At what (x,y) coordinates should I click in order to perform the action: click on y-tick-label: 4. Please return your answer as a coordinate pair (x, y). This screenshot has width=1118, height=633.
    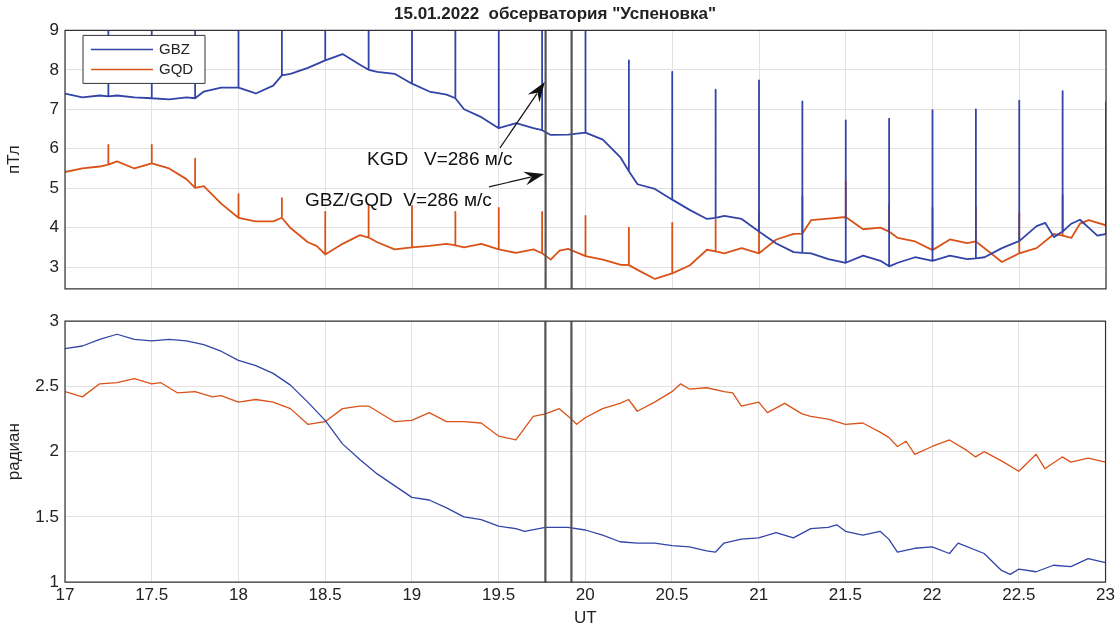
    Looking at the image, I should click on (54, 227).